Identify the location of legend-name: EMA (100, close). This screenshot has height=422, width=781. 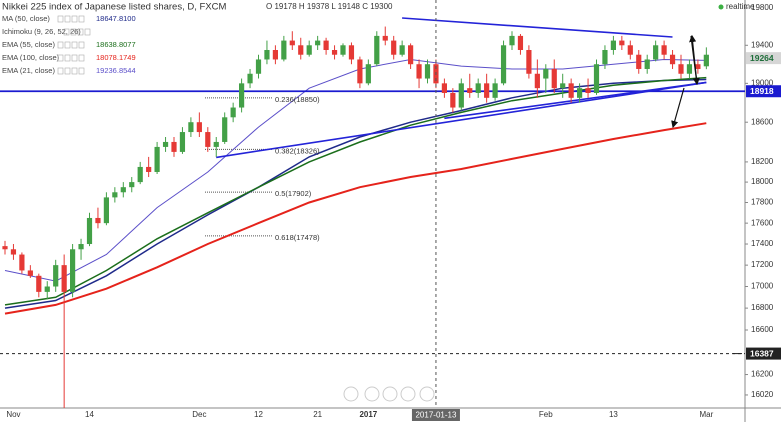
(31, 57).